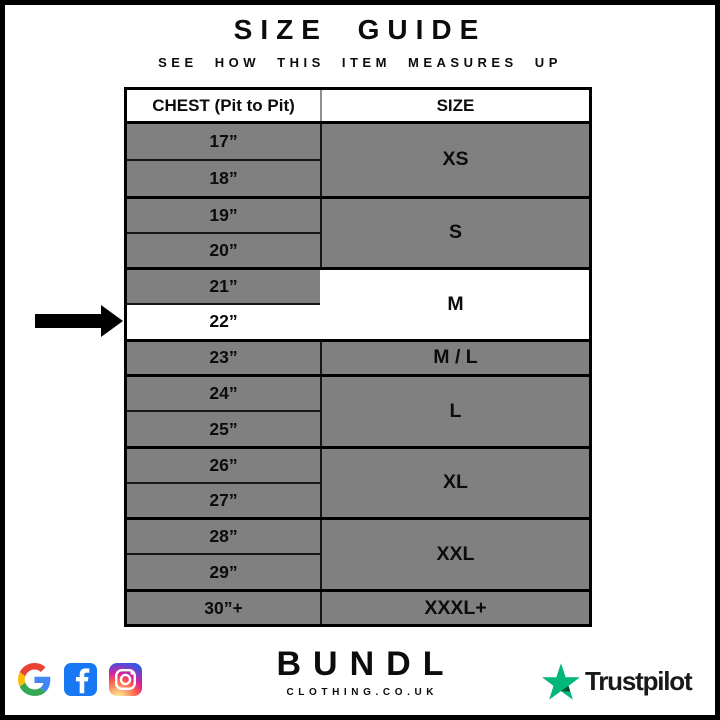 Image resolution: width=720 pixels, height=720 pixels. I want to click on brand-domain: CLOTHING.CO.UK, so click(362, 692).